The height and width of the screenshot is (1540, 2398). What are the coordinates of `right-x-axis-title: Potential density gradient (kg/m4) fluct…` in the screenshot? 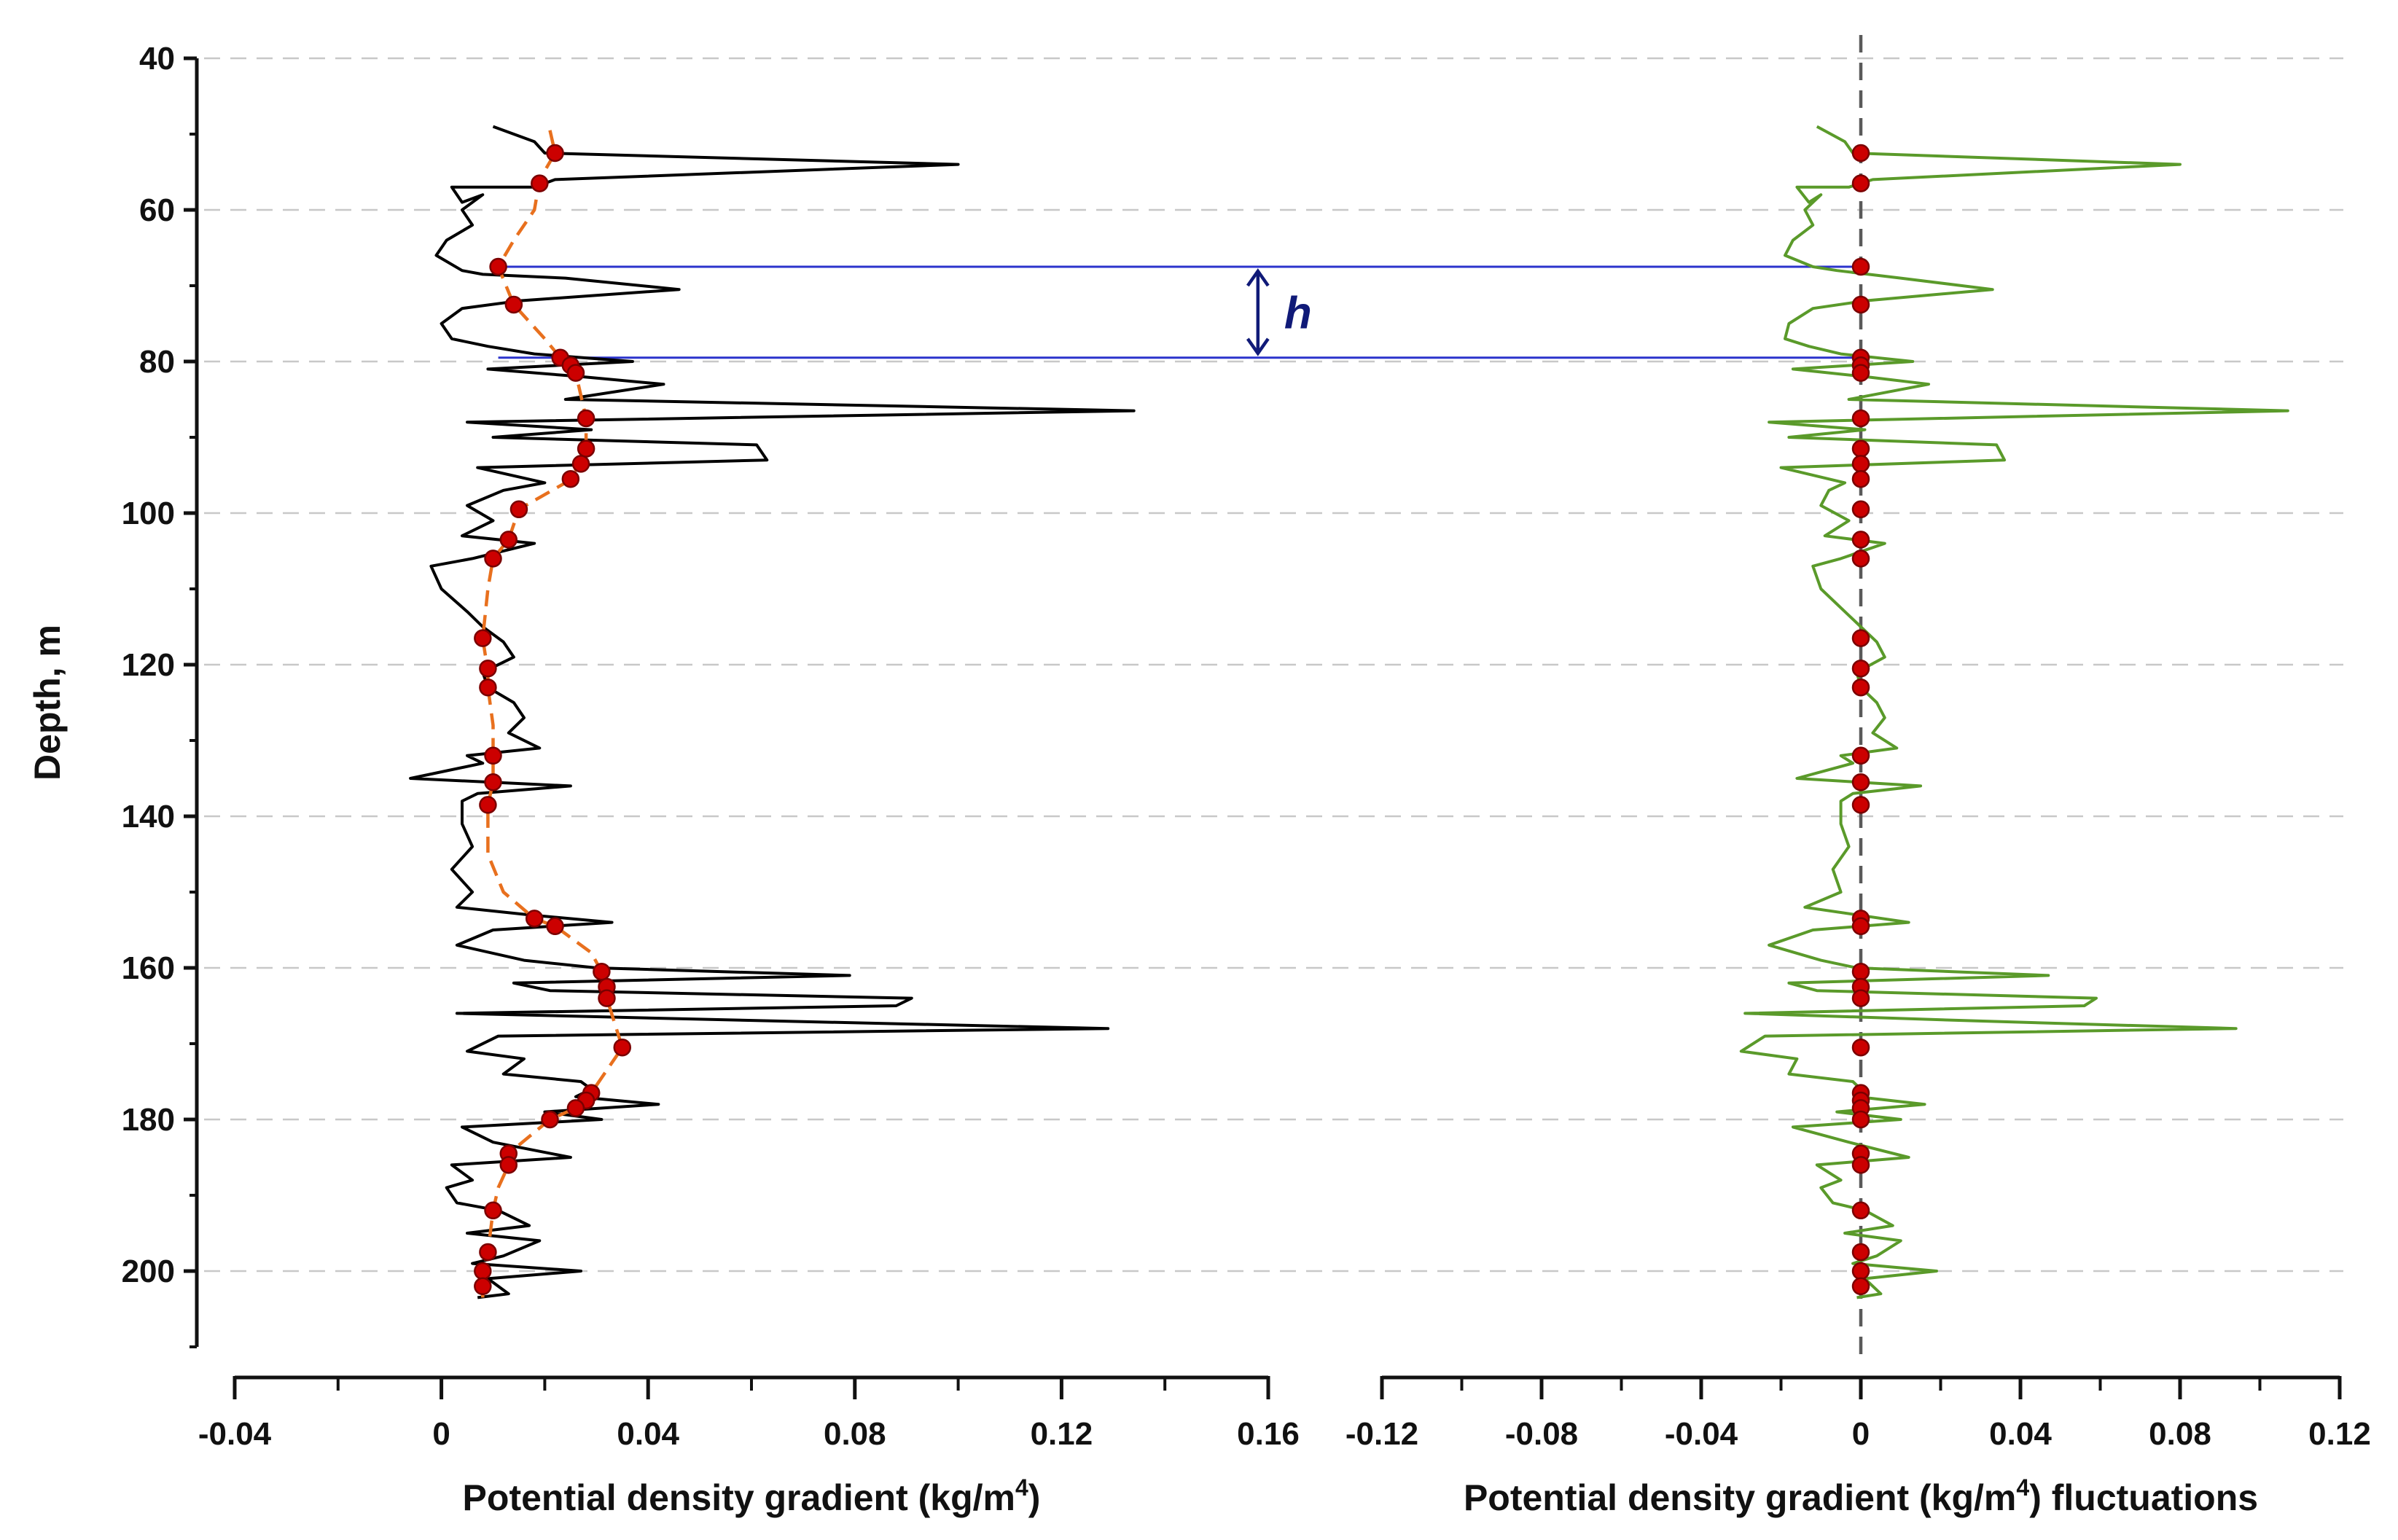 It's located at (1861, 1496).